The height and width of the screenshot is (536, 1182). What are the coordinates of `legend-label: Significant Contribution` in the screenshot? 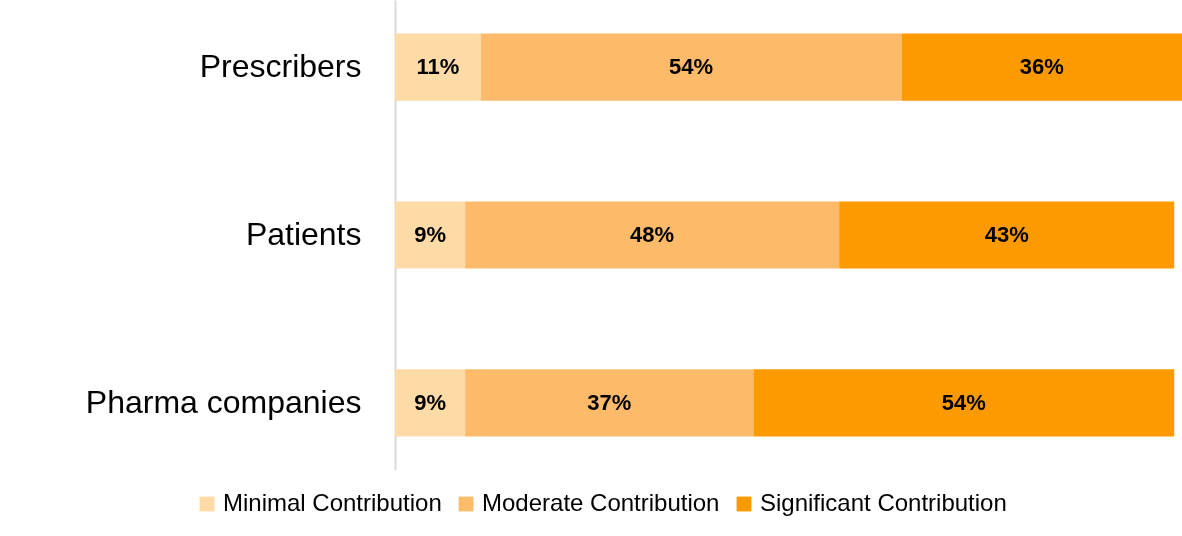 It's located at (883, 502).